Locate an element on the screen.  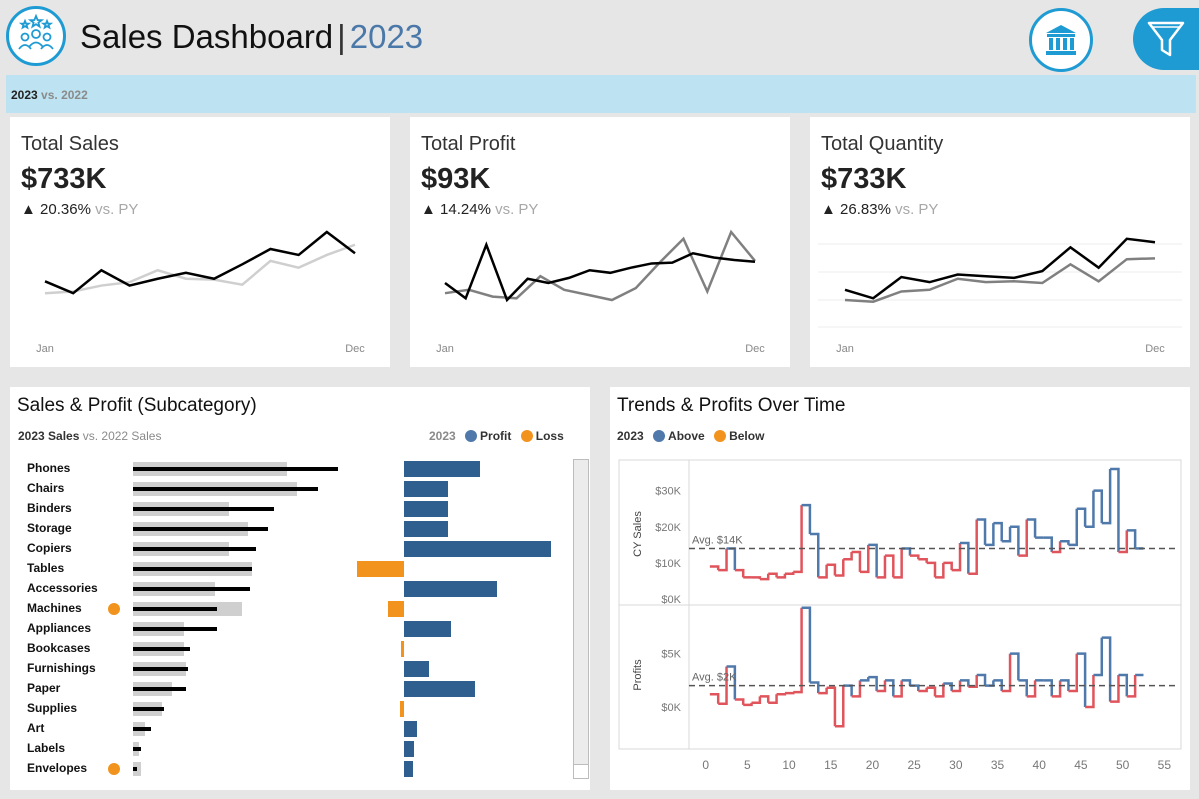
kpi-delta-value: 26.83% is located at coordinates (865, 209).